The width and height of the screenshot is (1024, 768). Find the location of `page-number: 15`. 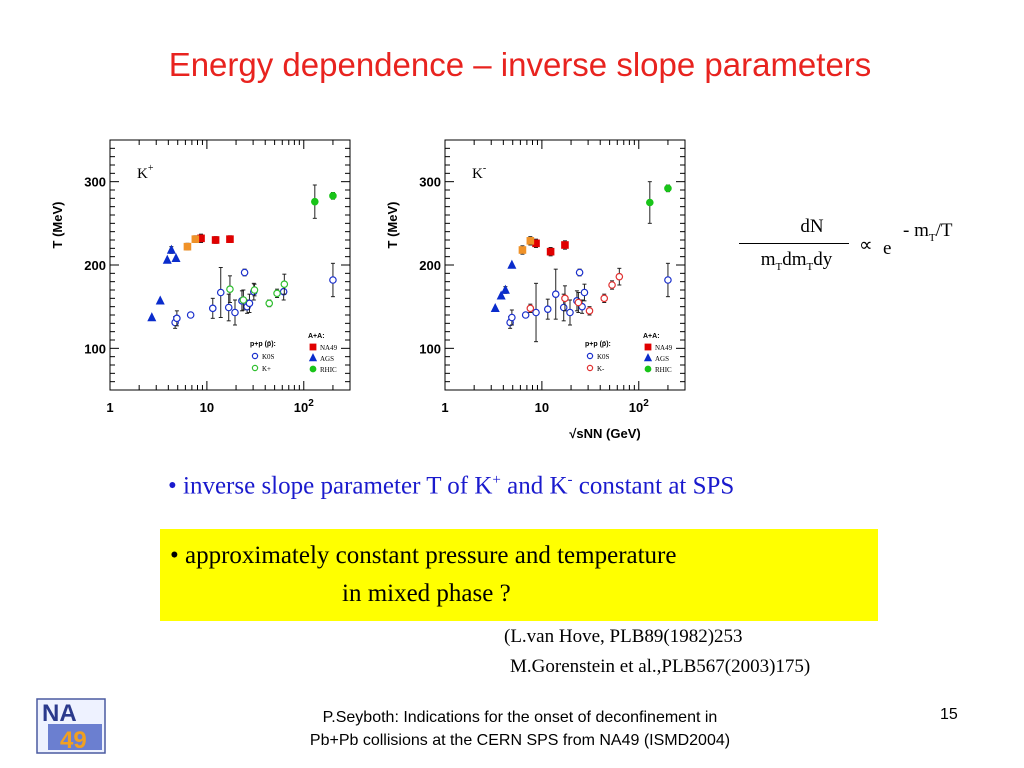

page-number: 15 is located at coordinates (949, 714).